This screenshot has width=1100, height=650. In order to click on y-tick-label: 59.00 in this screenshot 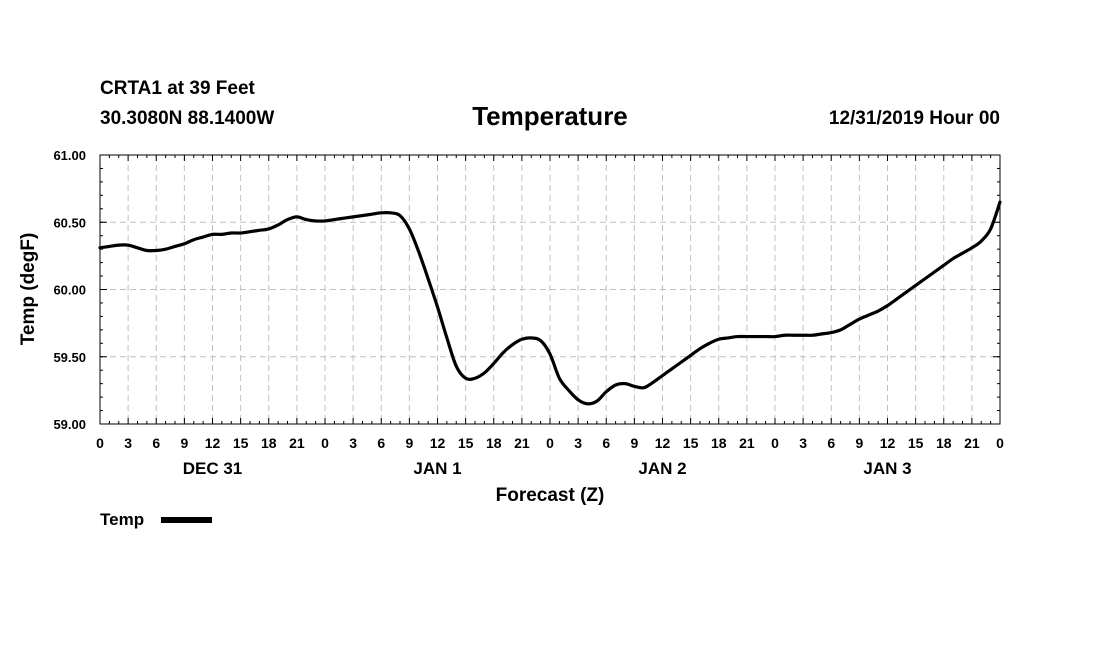, I will do `click(69, 424)`.